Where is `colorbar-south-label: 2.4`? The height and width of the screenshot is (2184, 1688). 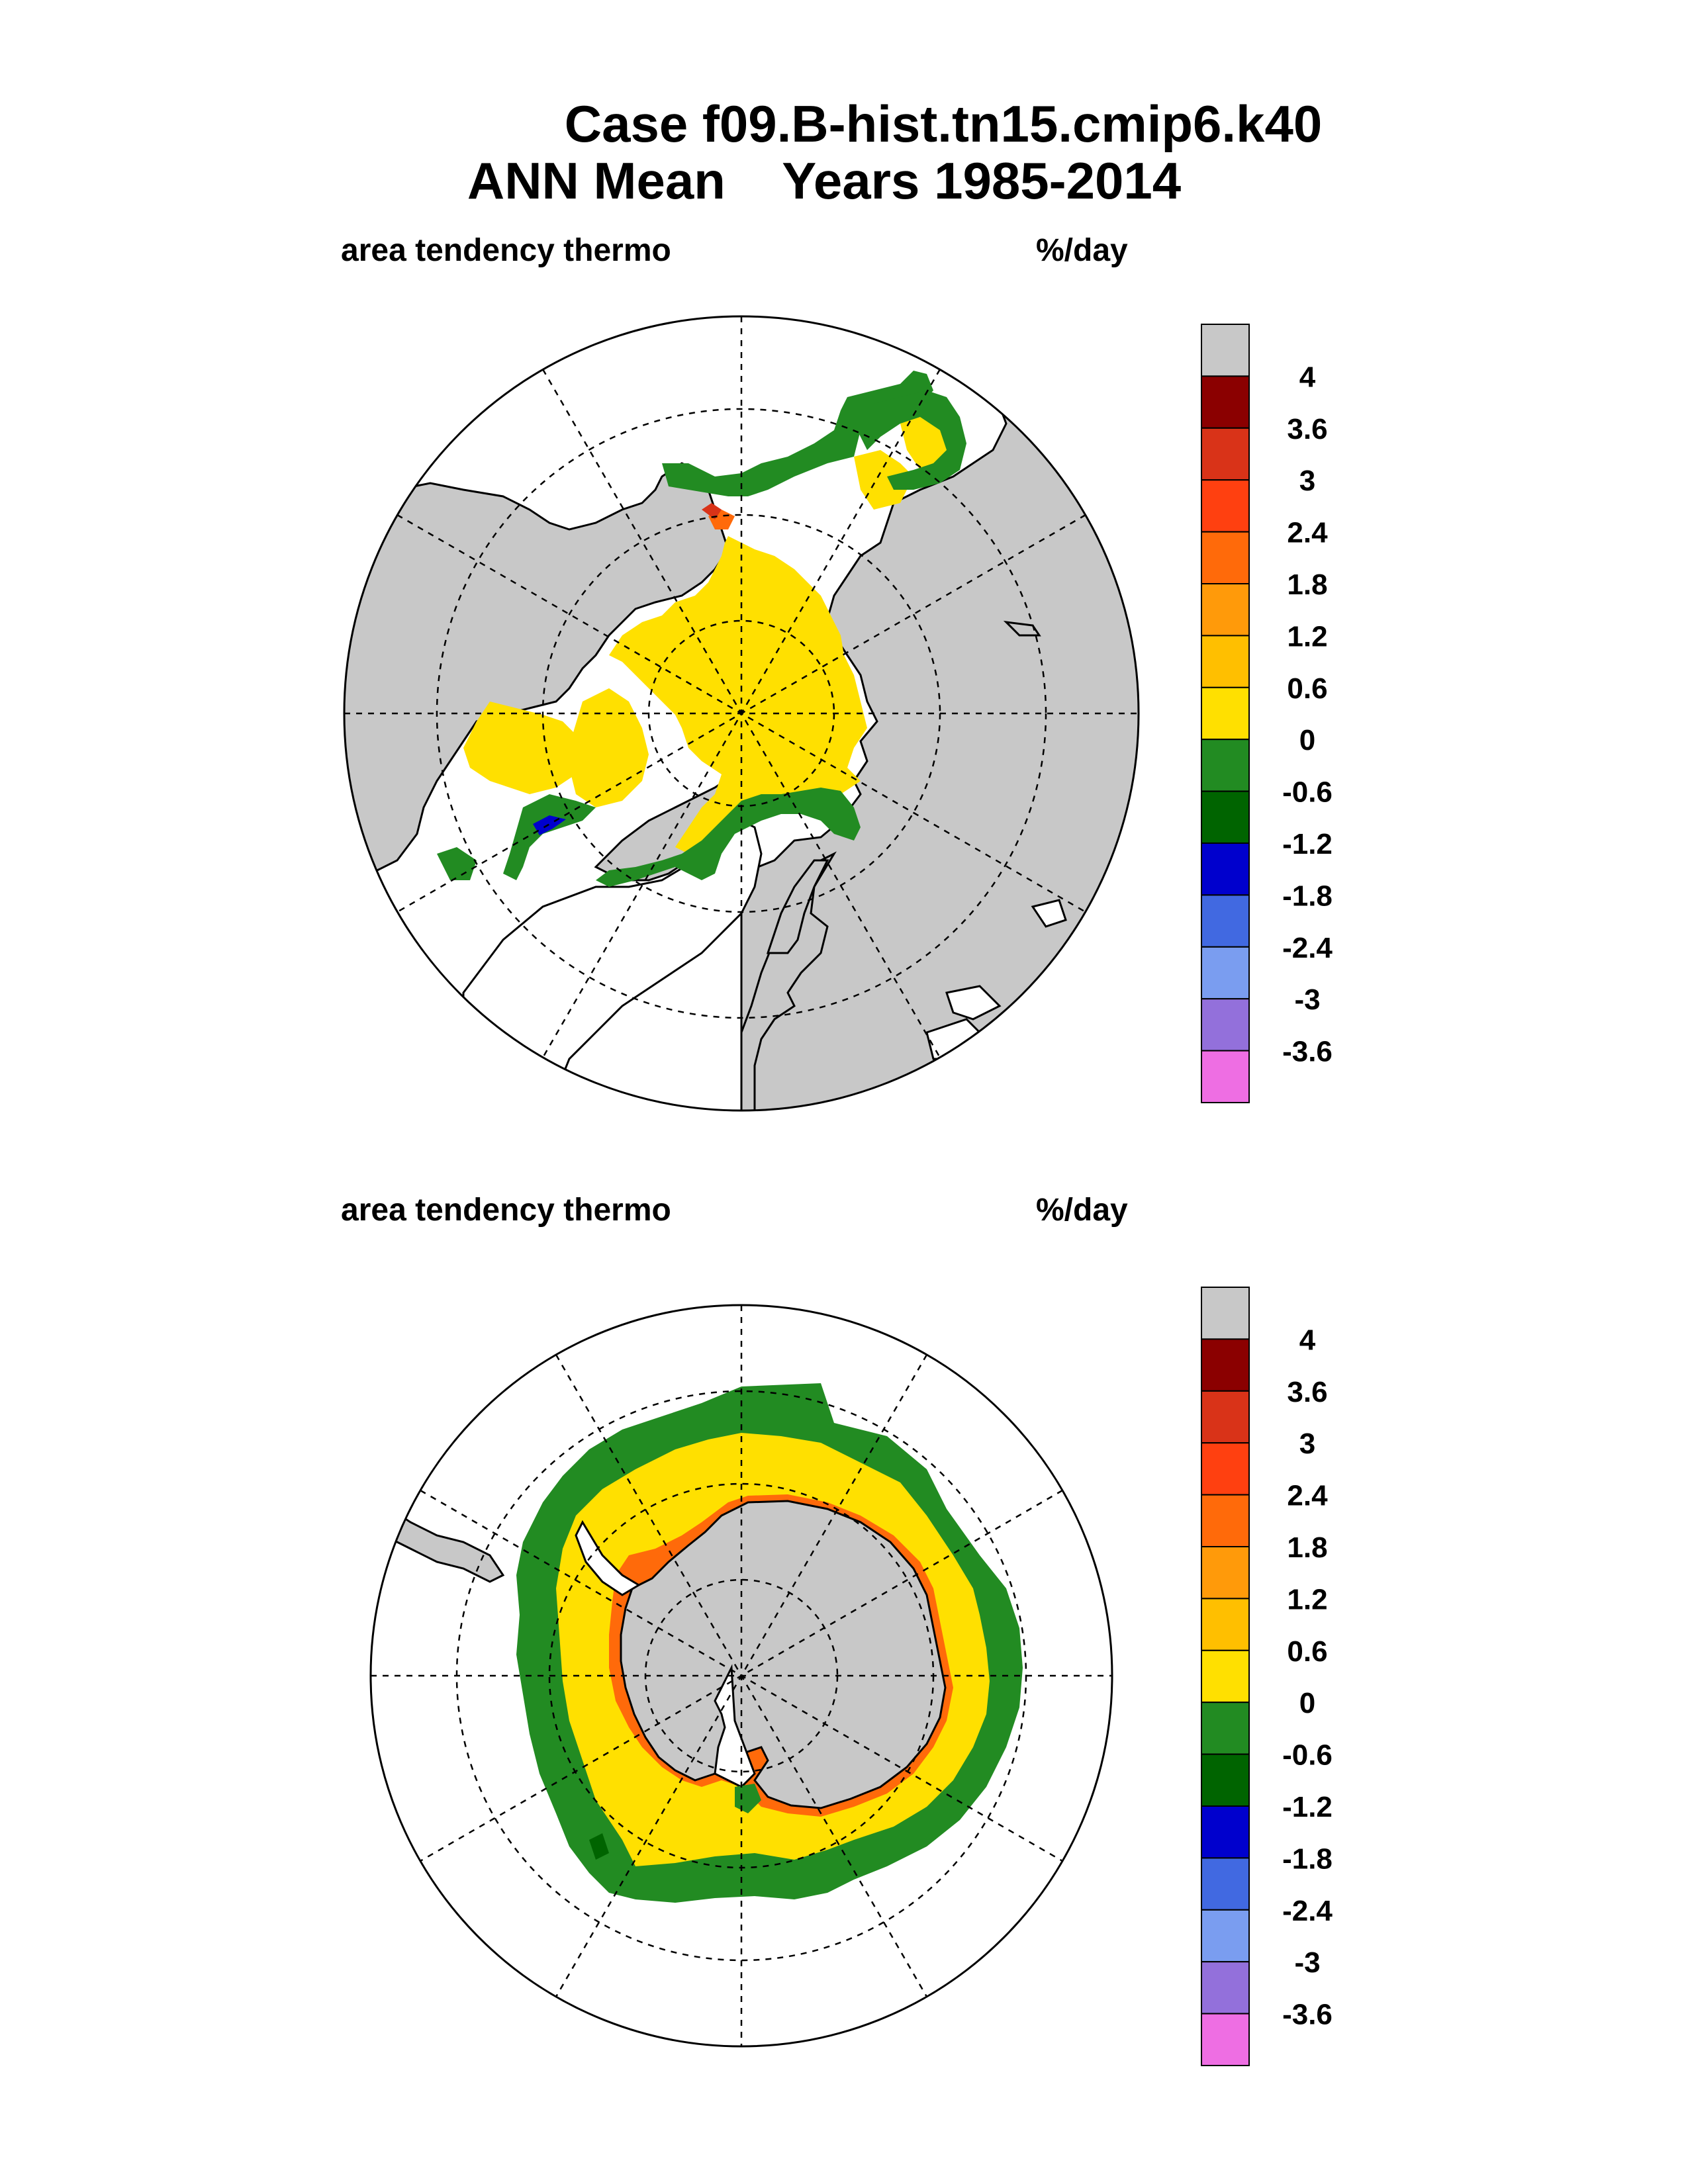
colorbar-south-label: 2.4 is located at coordinates (1307, 1496).